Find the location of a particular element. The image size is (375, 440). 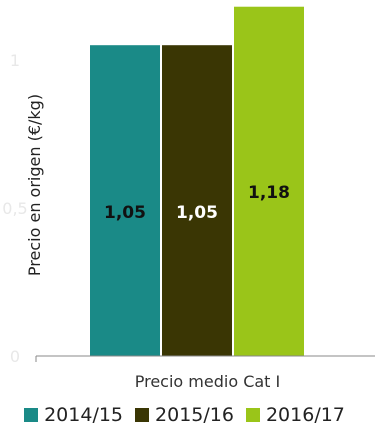

legend-label-2014-15: 2014/15 is located at coordinates (84, 415).